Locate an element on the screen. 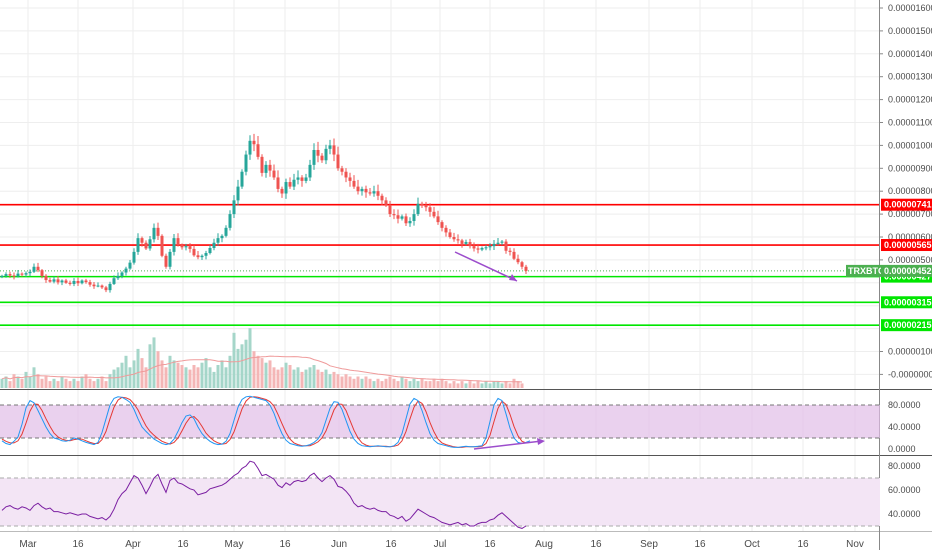 The width and height of the screenshot is (932, 550). price-axis-tick-label: 0.00001400 is located at coordinates (910, 54).